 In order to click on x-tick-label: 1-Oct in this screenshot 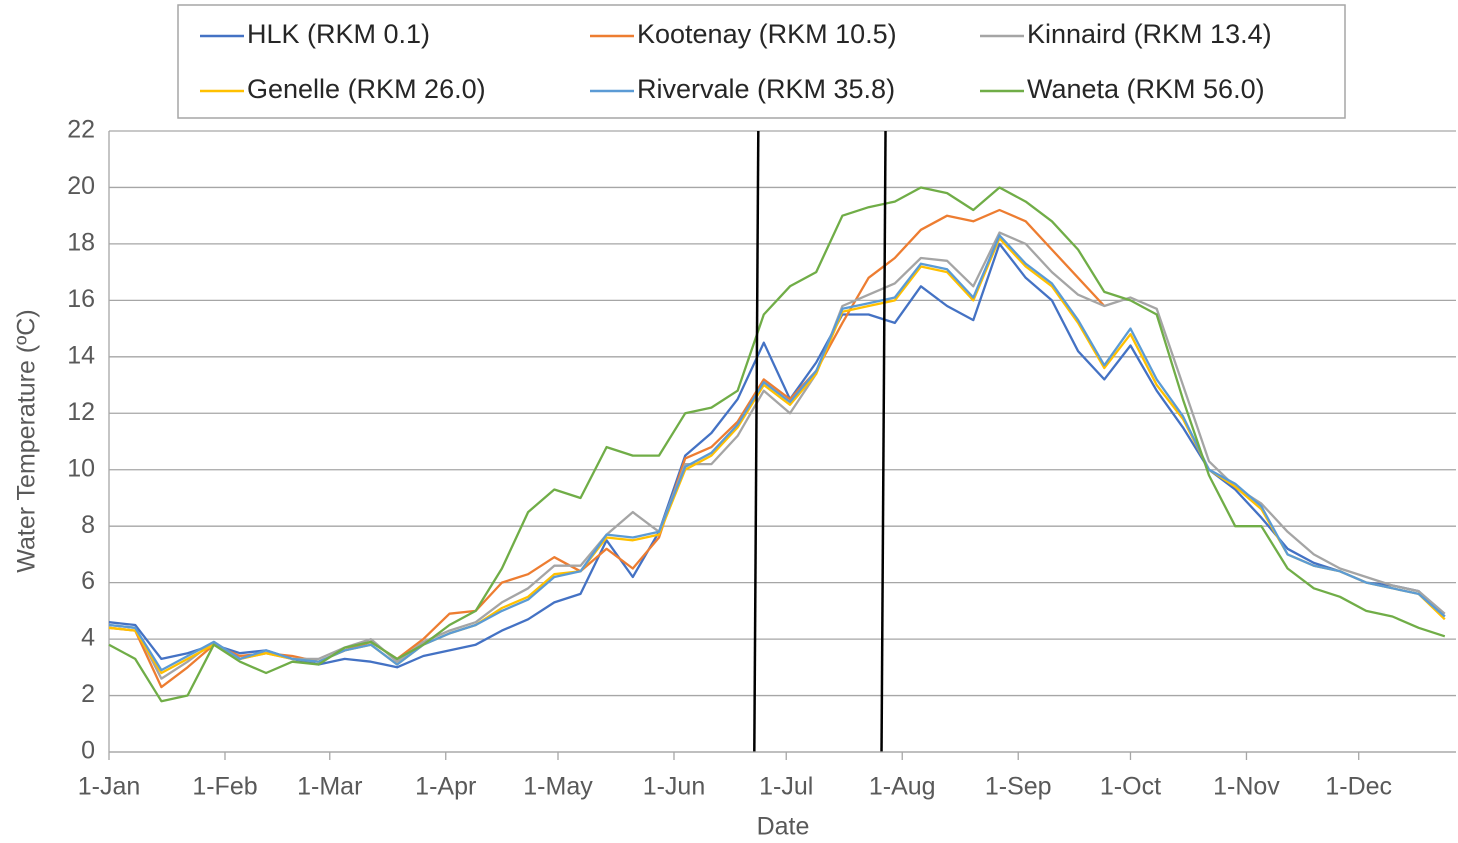, I will do `click(1130, 787)`.